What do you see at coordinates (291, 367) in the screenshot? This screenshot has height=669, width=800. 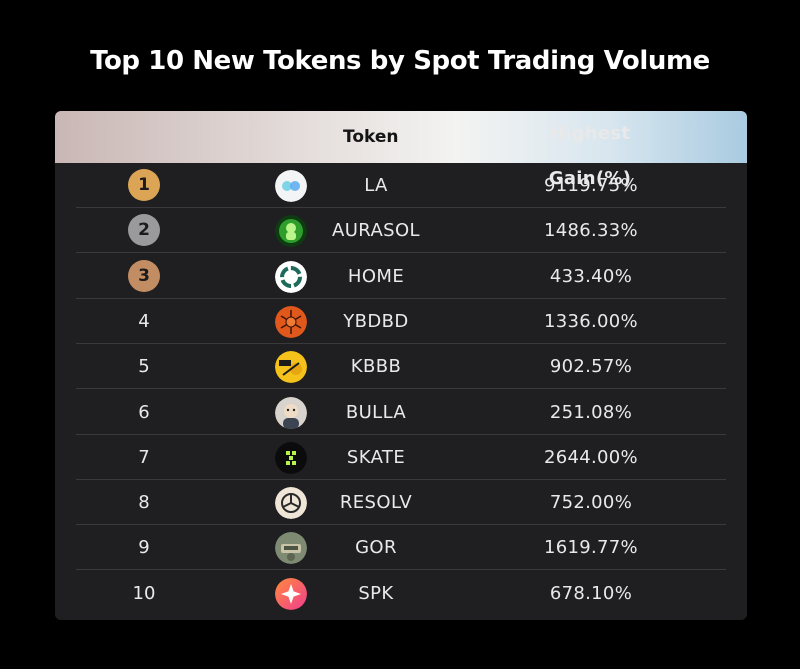 I see `kbbb-icon` at bounding box center [291, 367].